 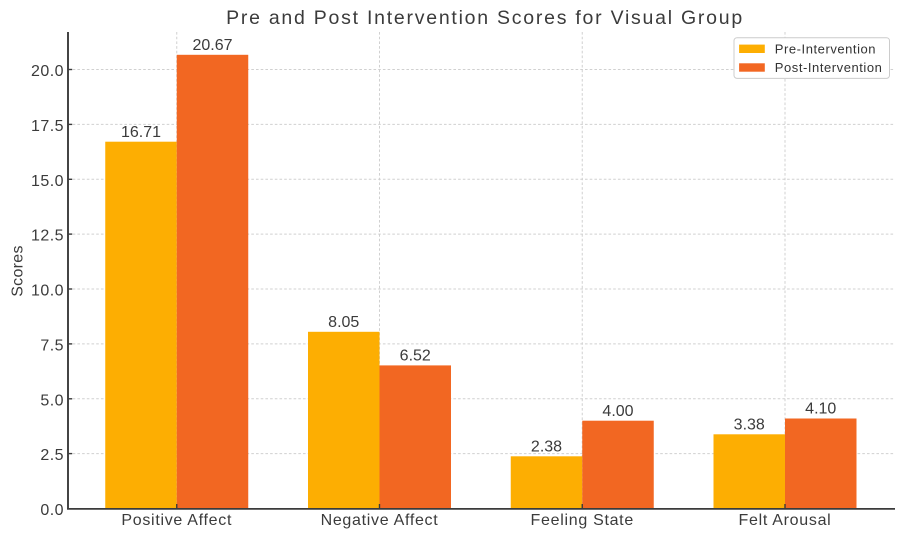 I want to click on svg-text: 12.5, so click(x=47, y=236).